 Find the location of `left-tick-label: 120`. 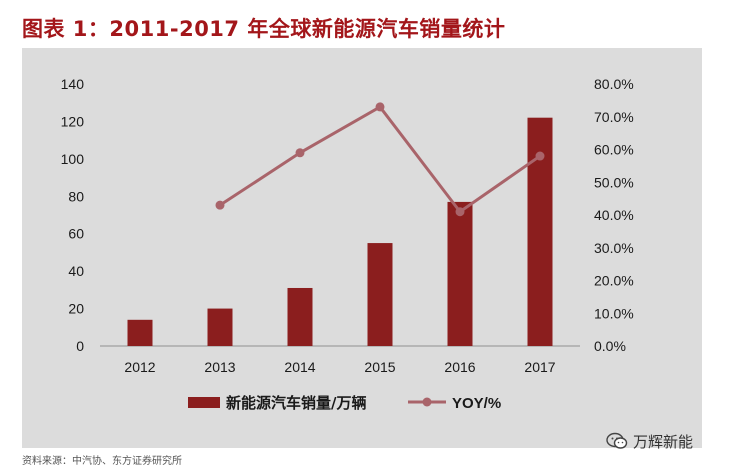

left-tick-label: 120 is located at coordinates (73, 121).